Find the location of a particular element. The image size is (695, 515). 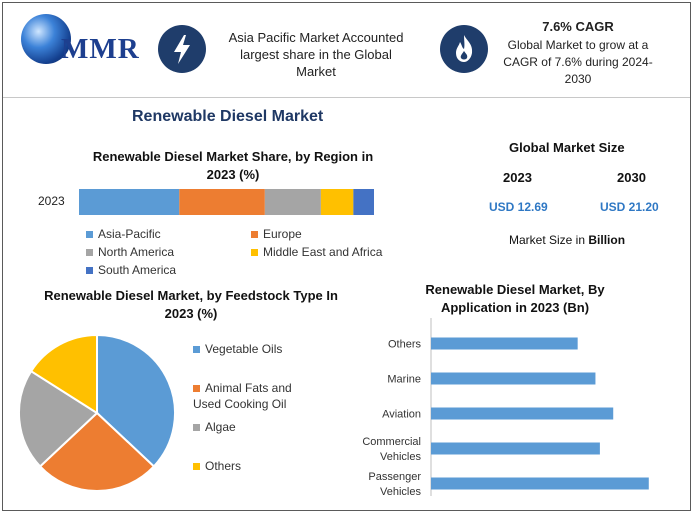

value-2023: USD 12.69 is located at coordinates (518, 207).